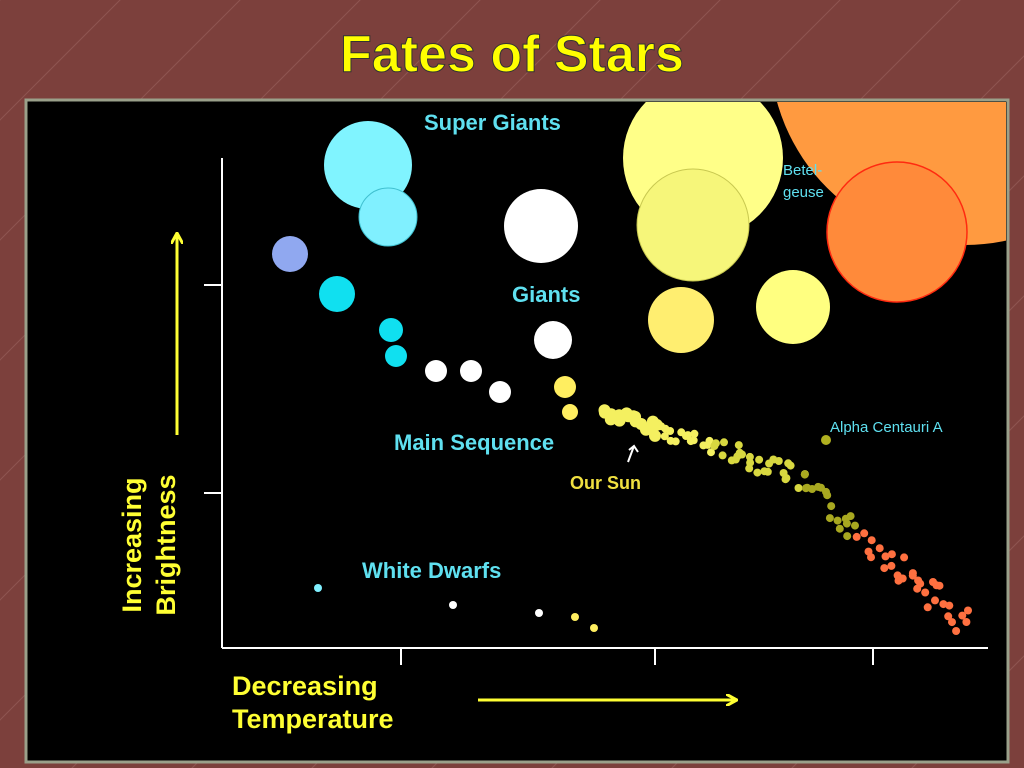 The width and height of the screenshot is (1024, 768). What do you see at coordinates (132, 544) in the screenshot?
I see `y-axis-title-line: Increasing` at bounding box center [132, 544].